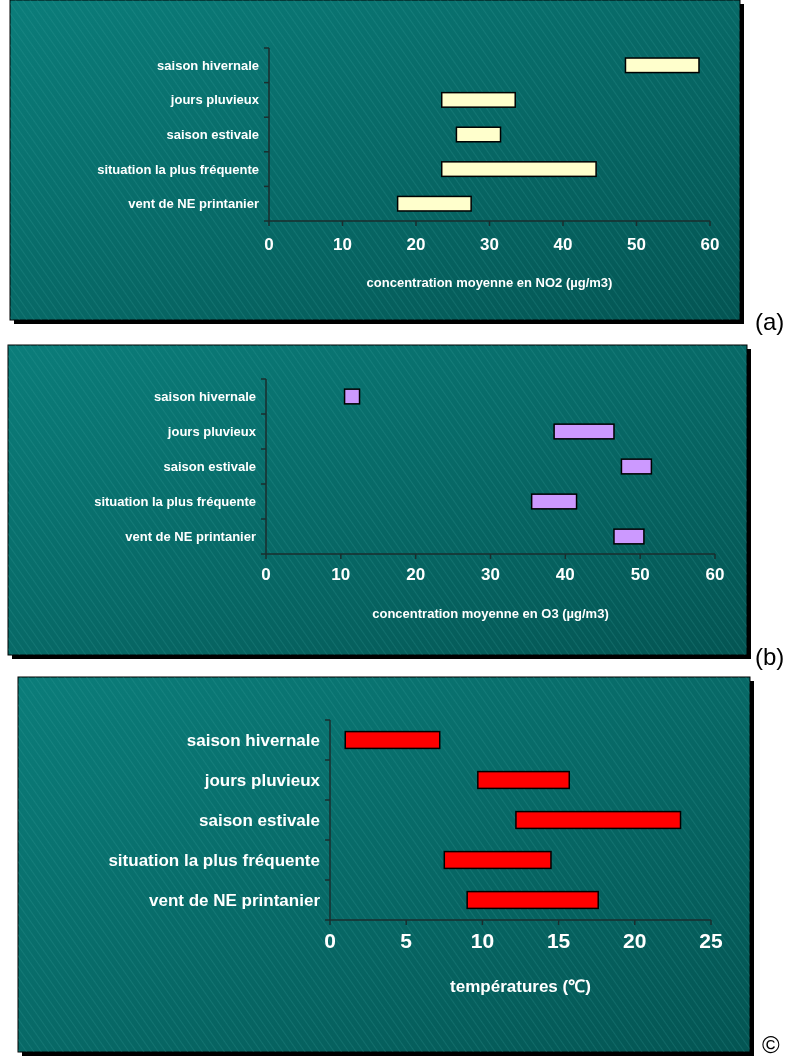 Image resolution: width=796 pixels, height=1059 pixels. What do you see at coordinates (770, 656) in the screenshot?
I see `text: (b)` at bounding box center [770, 656].